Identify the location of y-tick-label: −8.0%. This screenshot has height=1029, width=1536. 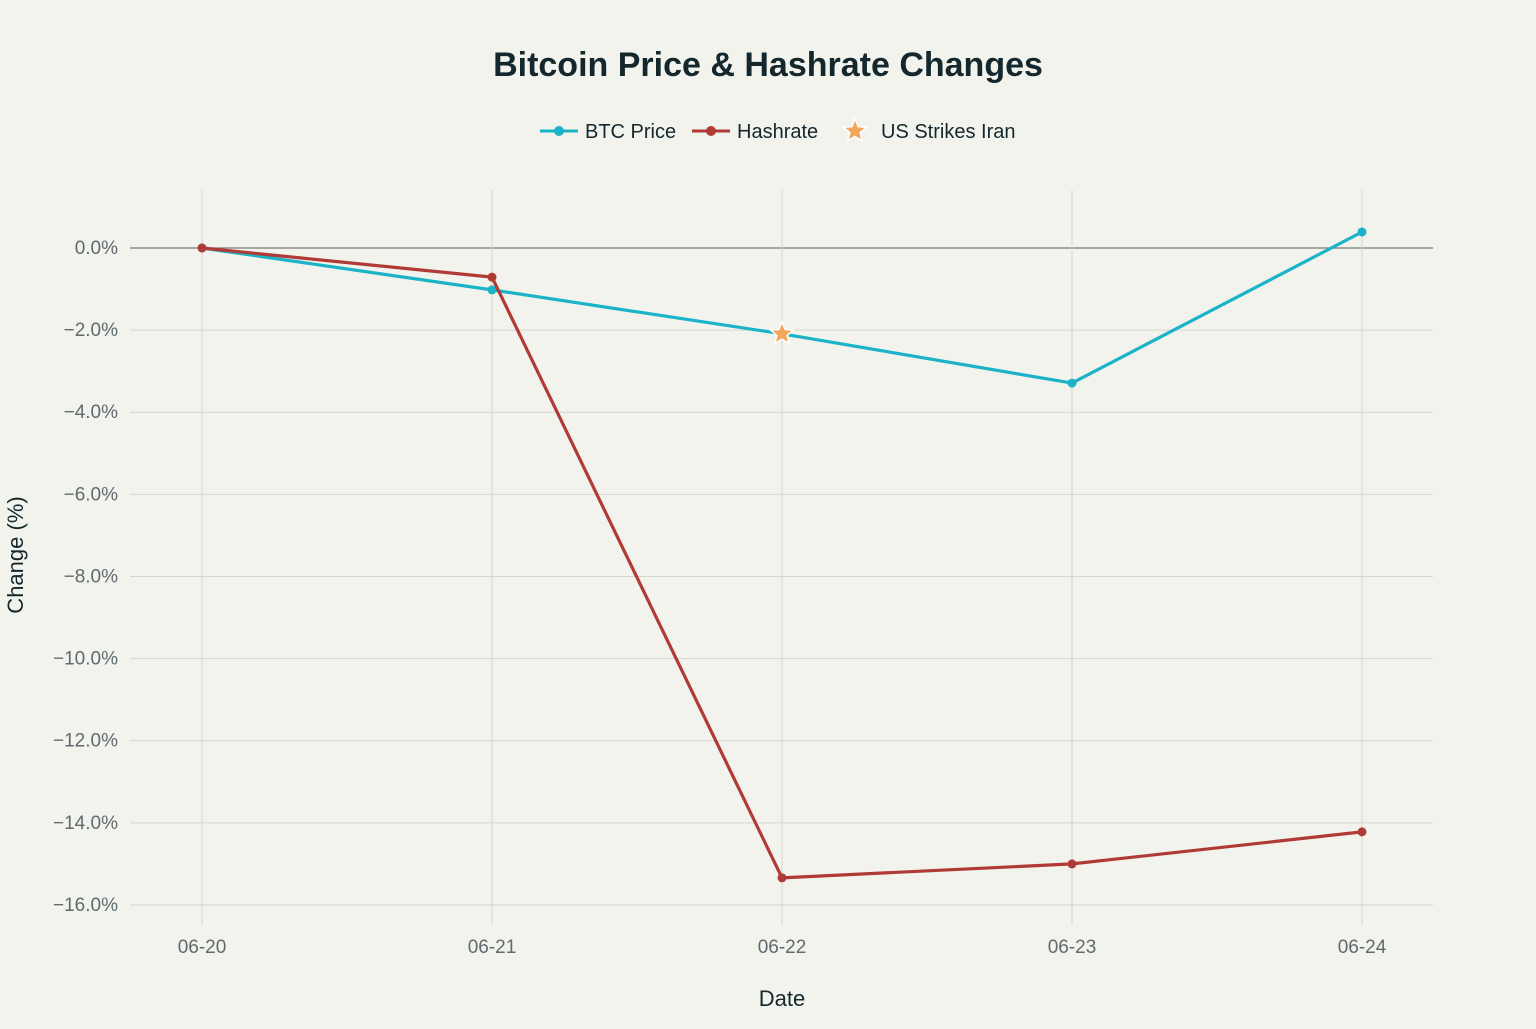
(91, 576).